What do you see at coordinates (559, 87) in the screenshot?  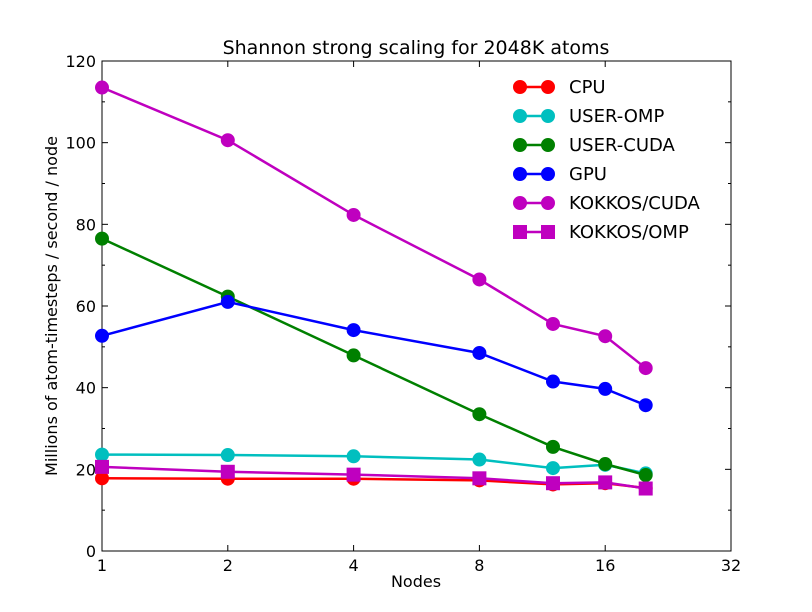 I see `legend-item-cpu: CPU` at bounding box center [559, 87].